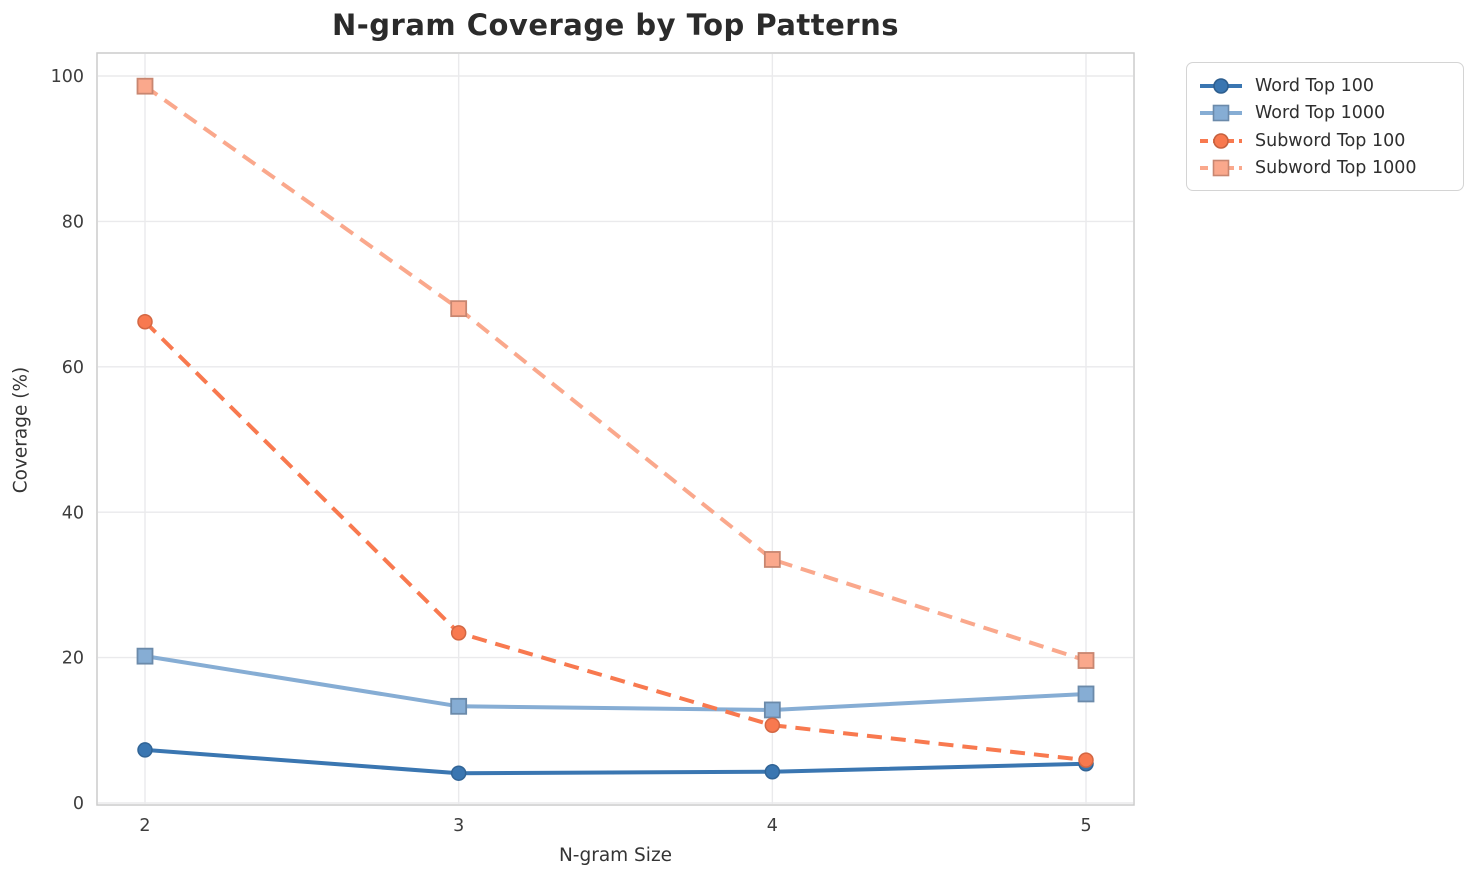  I want to click on x-tick-label: 5, so click(1085, 826).